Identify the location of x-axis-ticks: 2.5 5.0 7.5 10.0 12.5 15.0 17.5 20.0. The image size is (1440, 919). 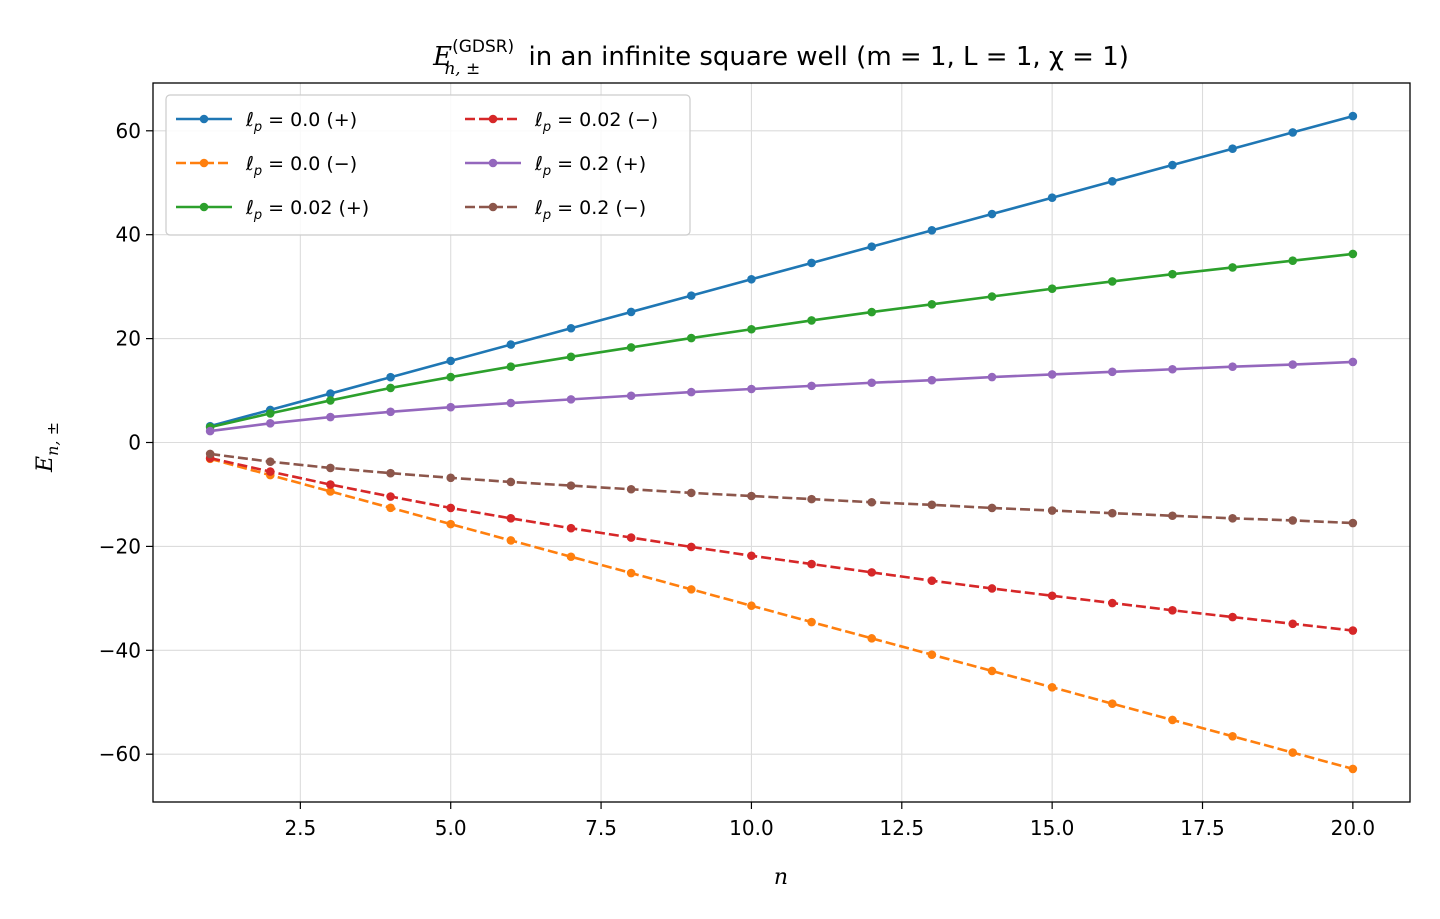
(829, 821).